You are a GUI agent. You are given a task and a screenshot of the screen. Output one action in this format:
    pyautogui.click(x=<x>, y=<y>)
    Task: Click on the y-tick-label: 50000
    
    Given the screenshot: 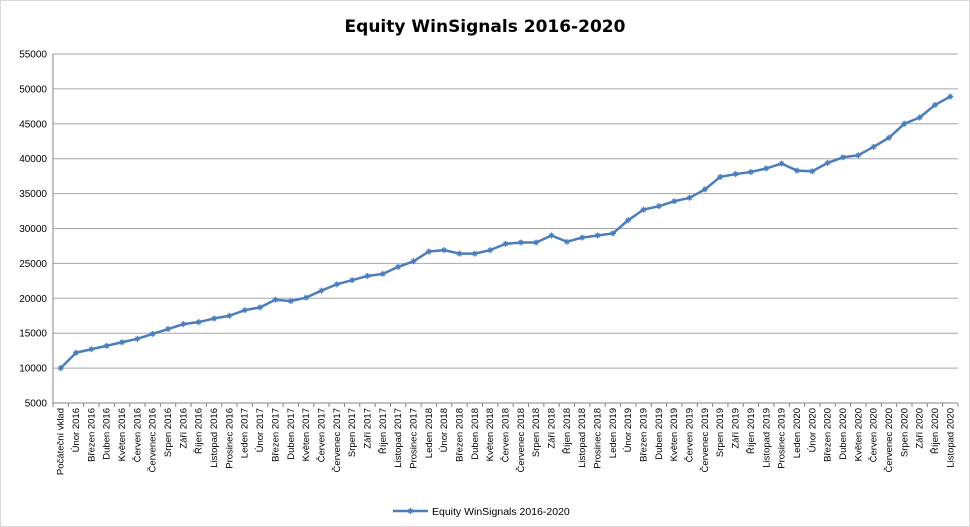 What is the action you would take?
    pyautogui.click(x=33, y=89)
    